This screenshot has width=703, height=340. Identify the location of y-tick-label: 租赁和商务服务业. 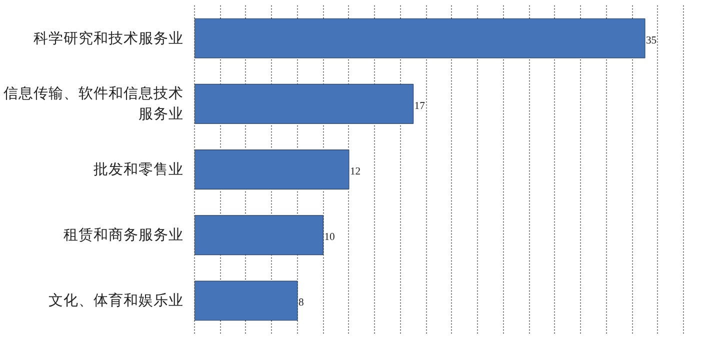
(124, 235).